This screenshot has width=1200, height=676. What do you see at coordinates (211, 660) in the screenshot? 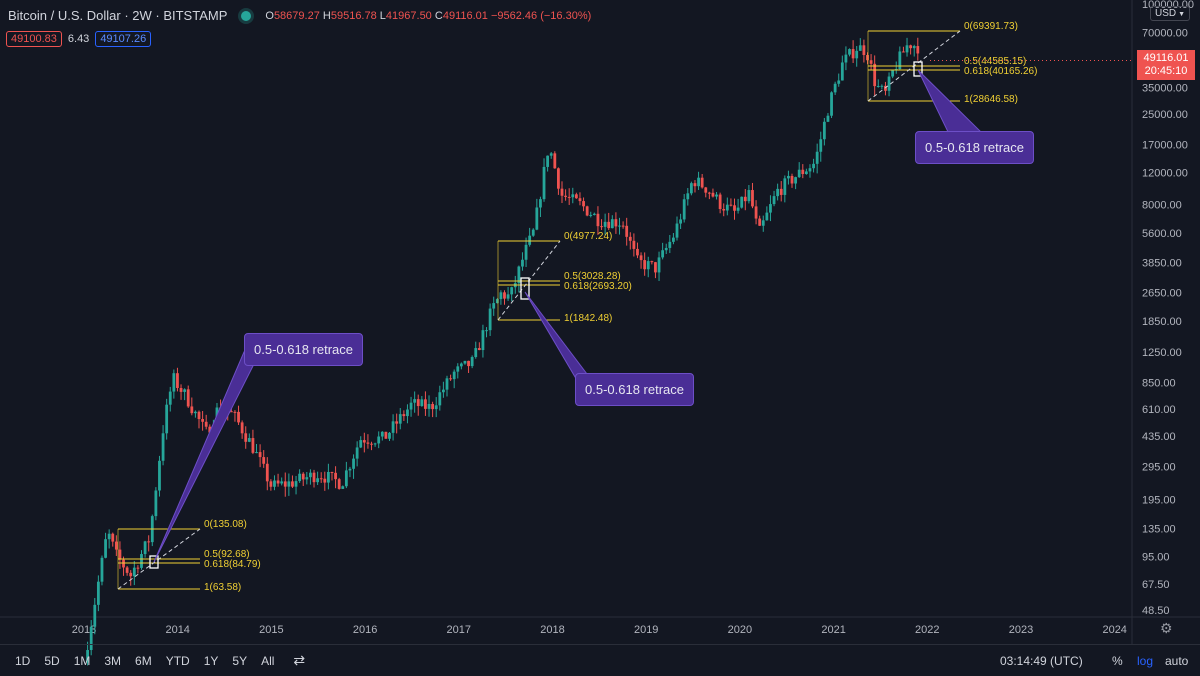
I see `range-1y: 1Y` at bounding box center [211, 660].